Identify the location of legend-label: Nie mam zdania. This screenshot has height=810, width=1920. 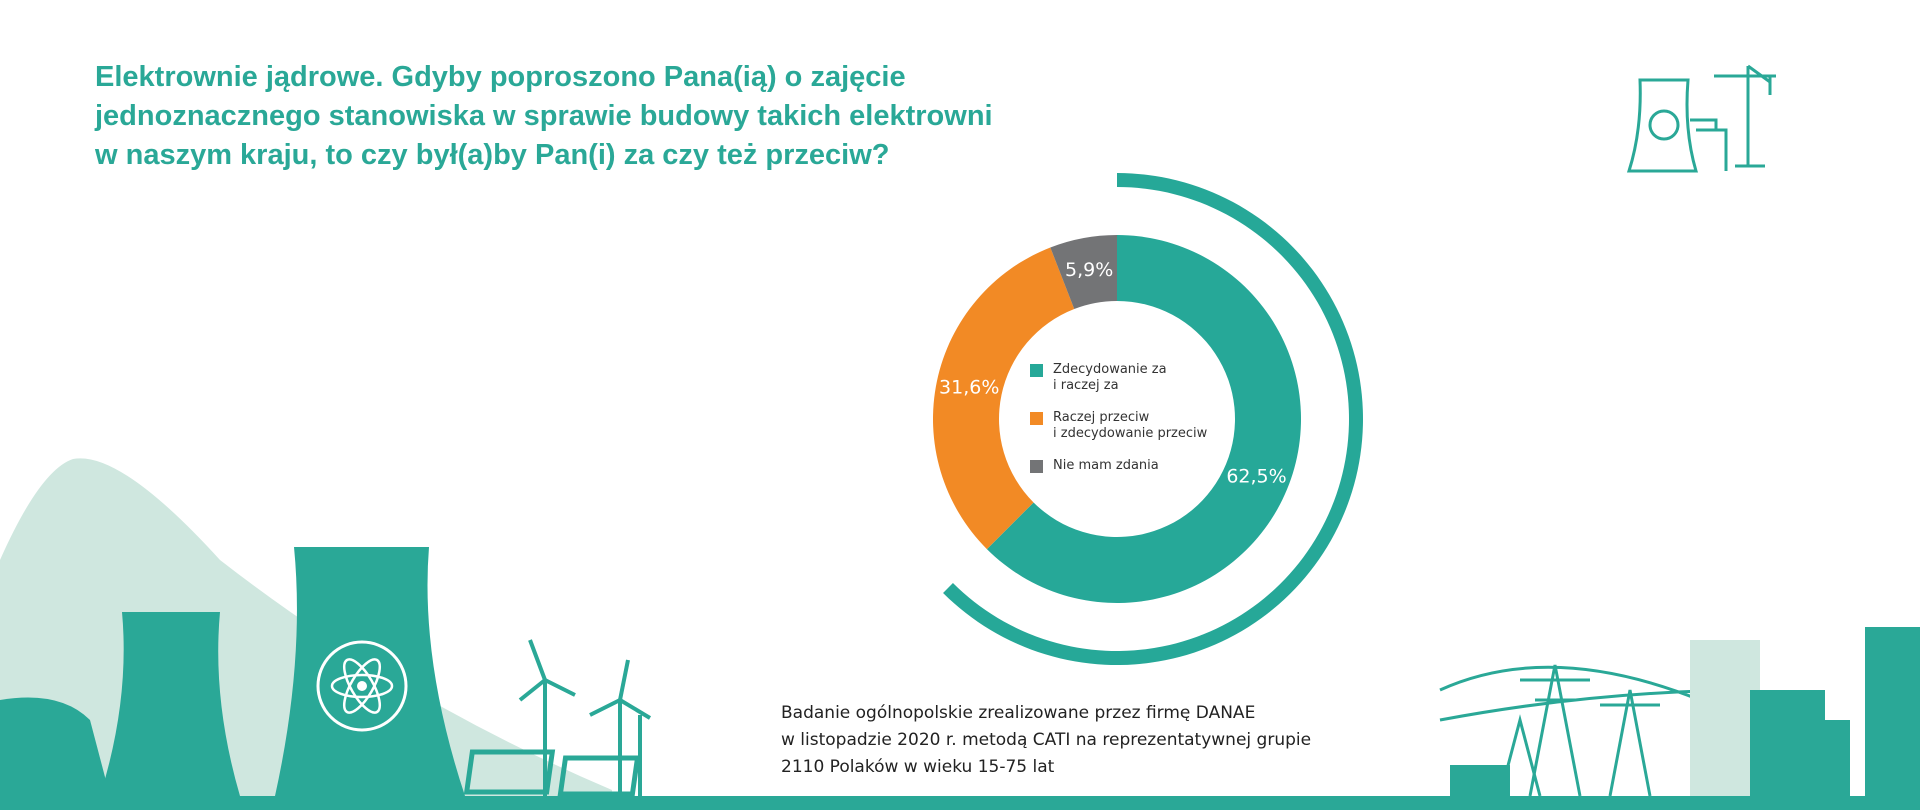
(1106, 465).